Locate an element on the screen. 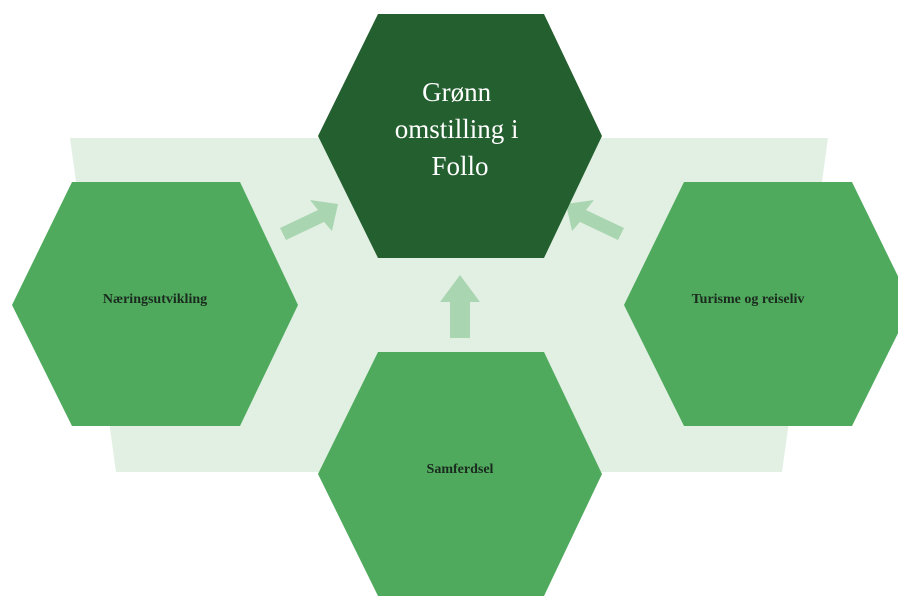  hexagon-center: Grønn omstilling i Follo is located at coordinates (460, 136).